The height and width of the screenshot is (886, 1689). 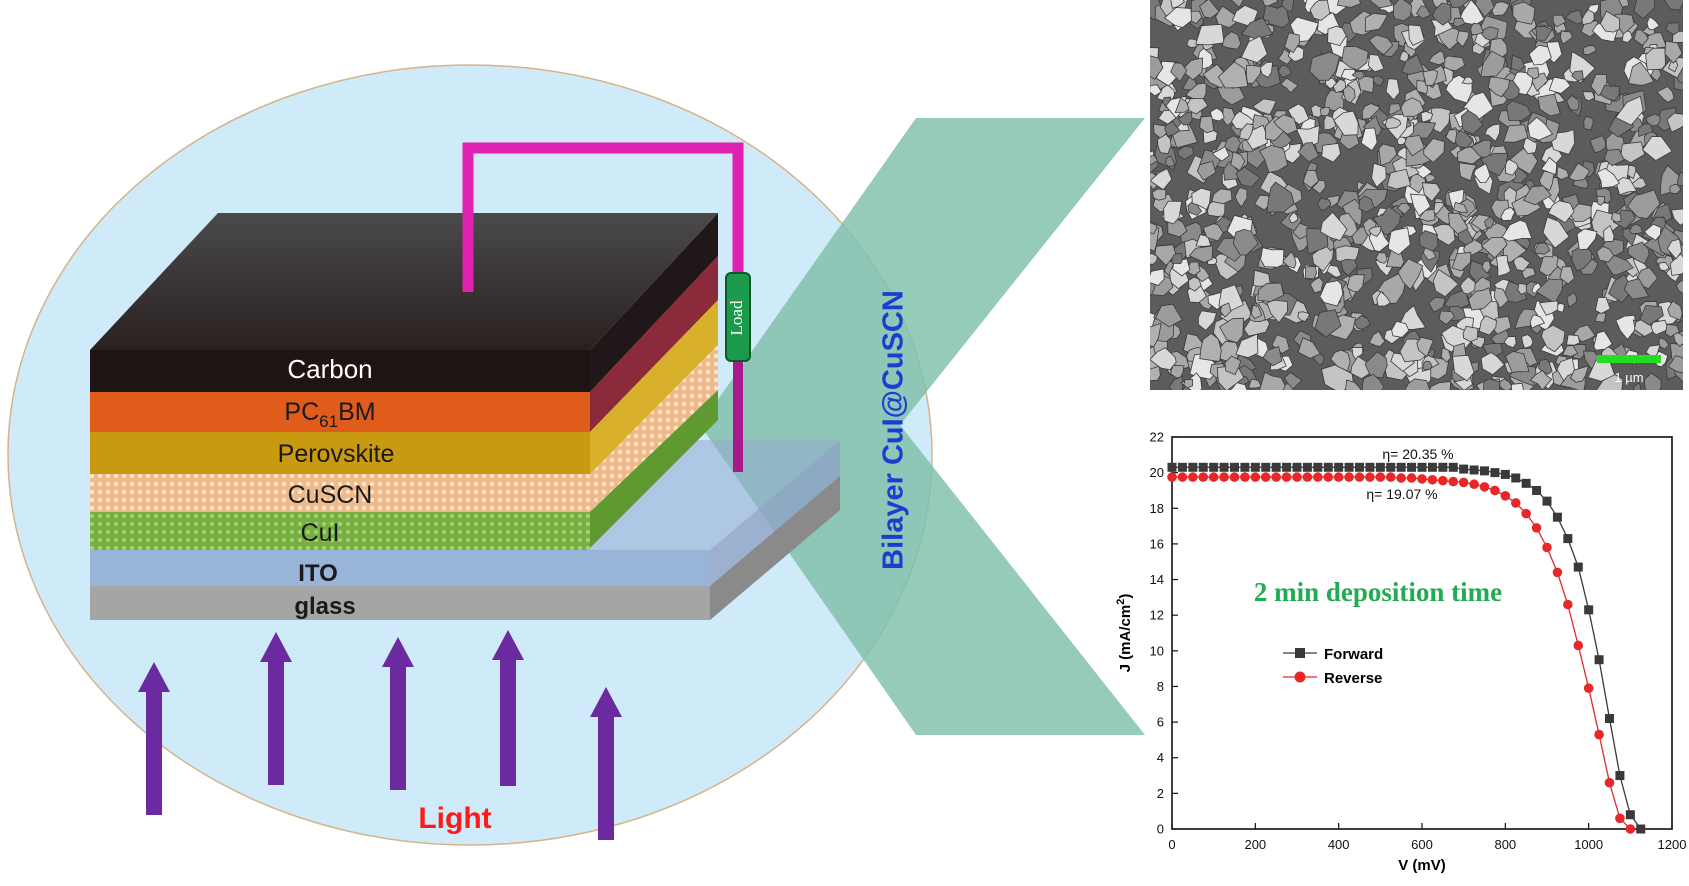 I want to click on perovskite-side, so click(x=654, y=387).